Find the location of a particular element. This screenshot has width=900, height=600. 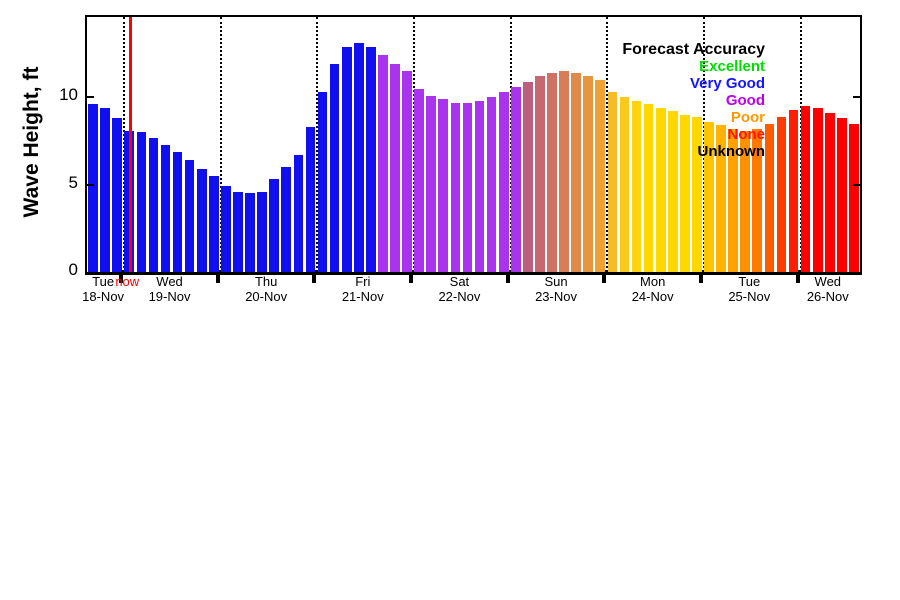

day-name-label: Sun is located at coordinates (556, 281).